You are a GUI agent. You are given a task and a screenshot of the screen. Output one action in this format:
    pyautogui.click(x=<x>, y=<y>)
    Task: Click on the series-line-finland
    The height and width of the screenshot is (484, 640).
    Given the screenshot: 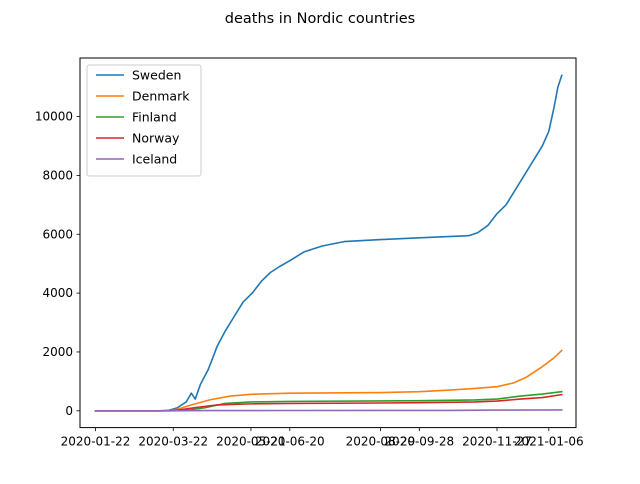 What is the action you would take?
    pyautogui.click(x=328, y=401)
    